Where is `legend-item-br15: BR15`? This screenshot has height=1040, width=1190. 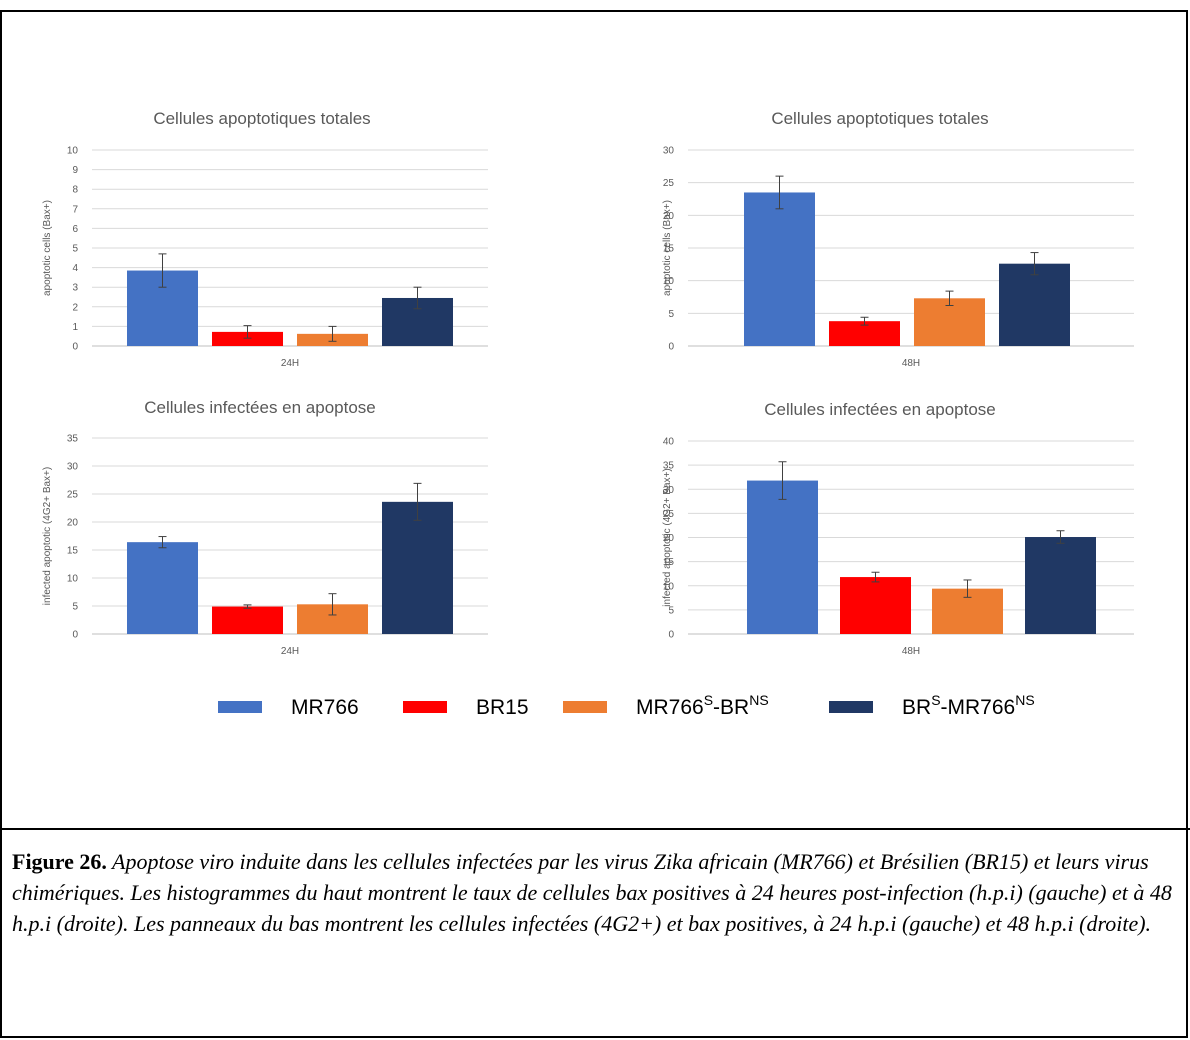 legend-item-br15: BR15 is located at coordinates (466, 707).